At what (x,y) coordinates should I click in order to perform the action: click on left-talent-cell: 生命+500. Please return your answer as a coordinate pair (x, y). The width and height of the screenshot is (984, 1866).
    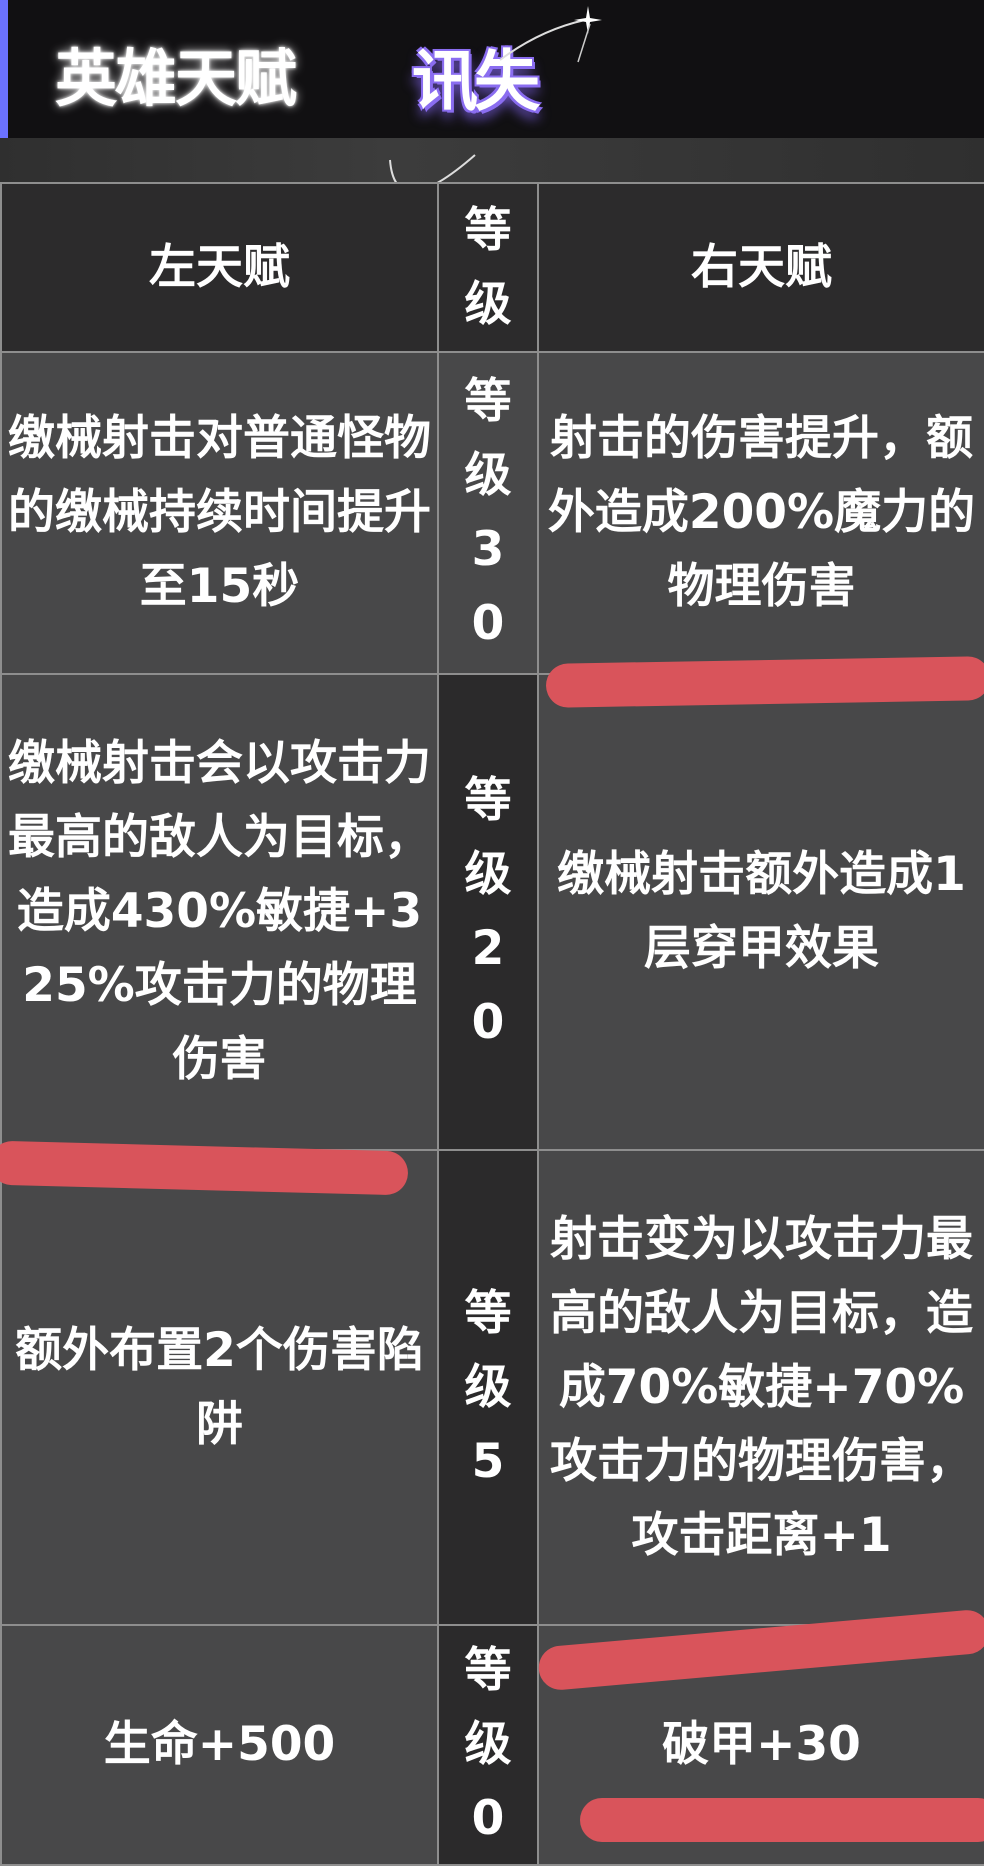
    Looking at the image, I should click on (219, 1745).